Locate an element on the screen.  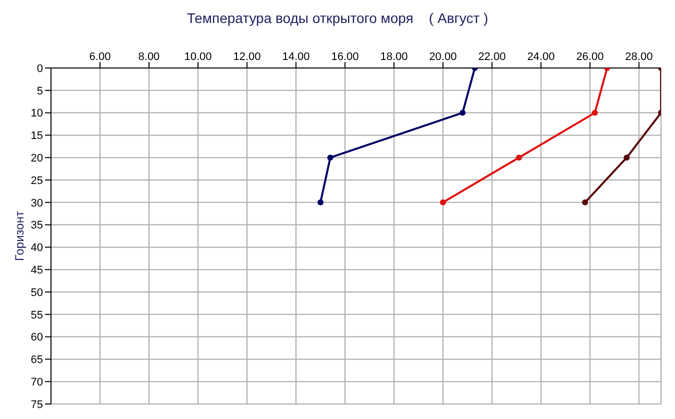
x-tick-label: 26.00 is located at coordinates (590, 57).